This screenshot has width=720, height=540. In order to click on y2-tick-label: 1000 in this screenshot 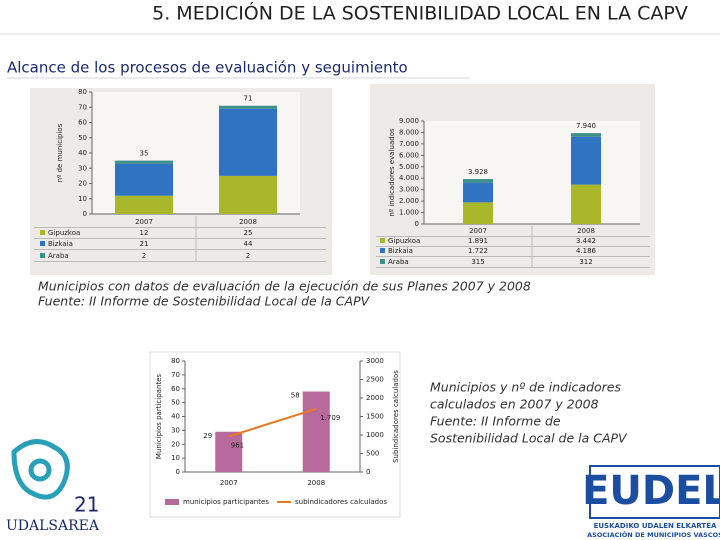, I will do `click(375, 435)`.